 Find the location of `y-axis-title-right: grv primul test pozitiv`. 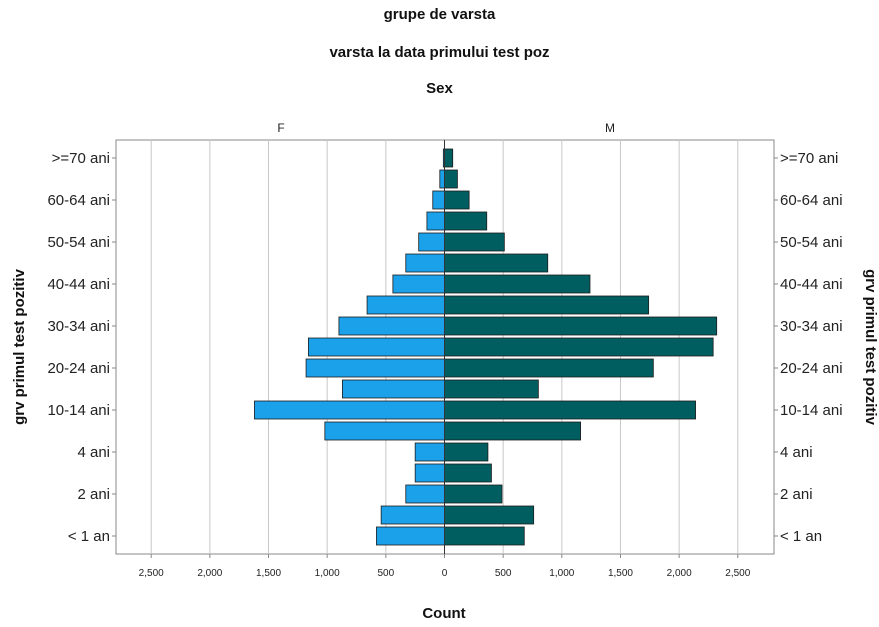

y-axis-title-right: grv primul test pozitiv is located at coordinates (870, 347).